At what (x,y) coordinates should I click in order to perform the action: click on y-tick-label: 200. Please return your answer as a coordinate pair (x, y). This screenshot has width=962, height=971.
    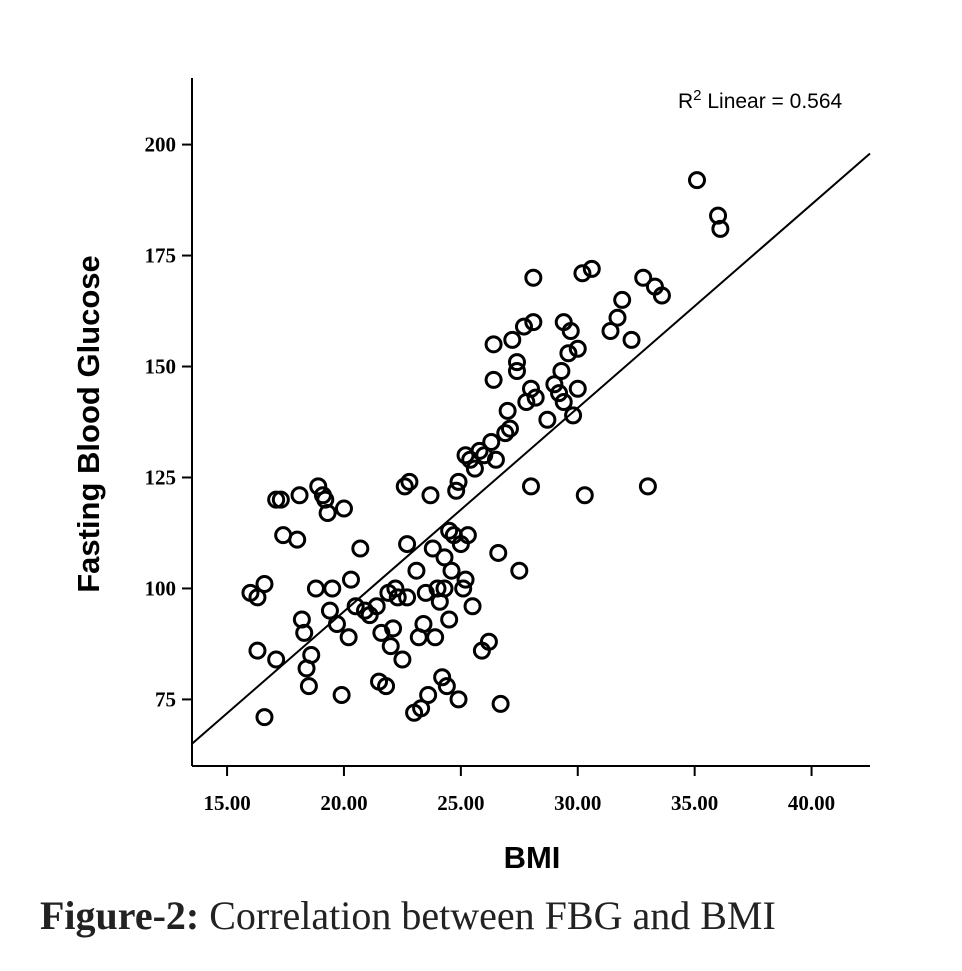
    Looking at the image, I should click on (161, 145).